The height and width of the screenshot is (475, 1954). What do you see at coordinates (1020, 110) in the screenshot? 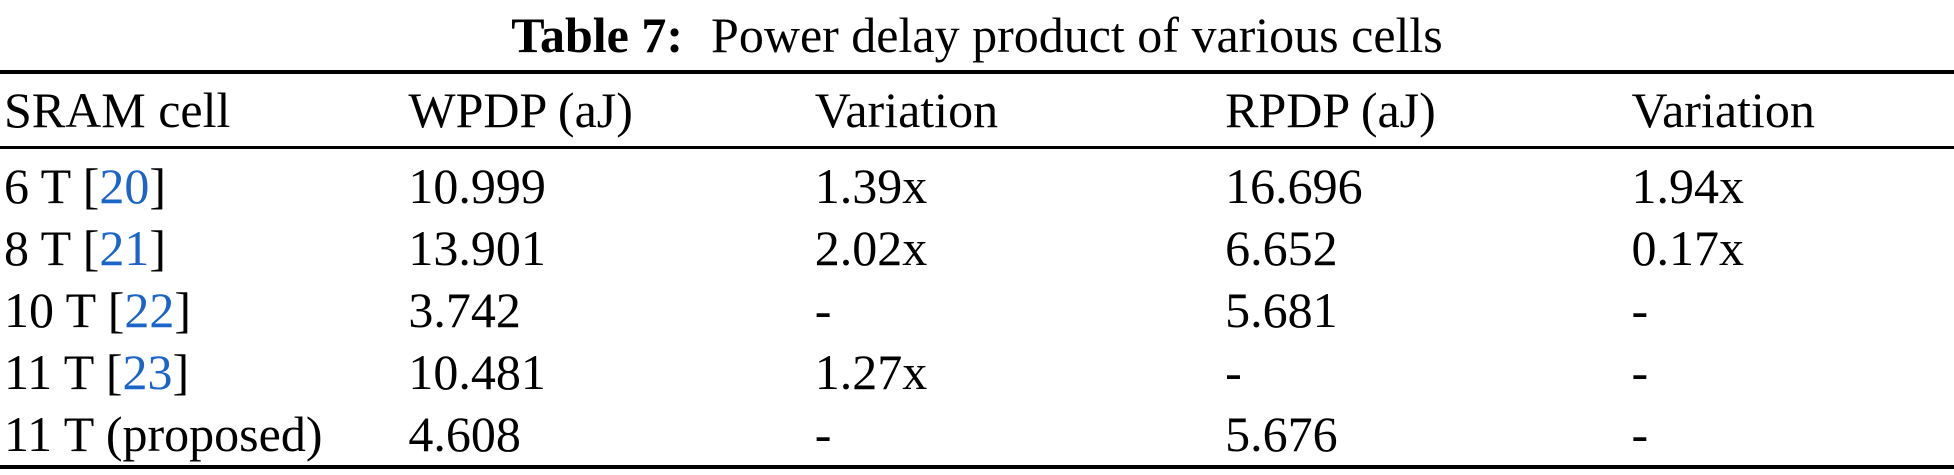
I see `column-header-wpdp-variation: Variation` at bounding box center [1020, 110].